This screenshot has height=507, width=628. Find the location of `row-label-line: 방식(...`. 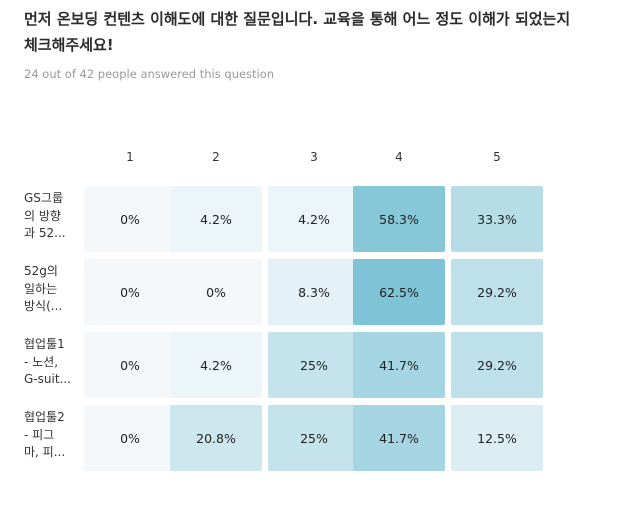

row-label-line: 방식(... is located at coordinates (43, 306).